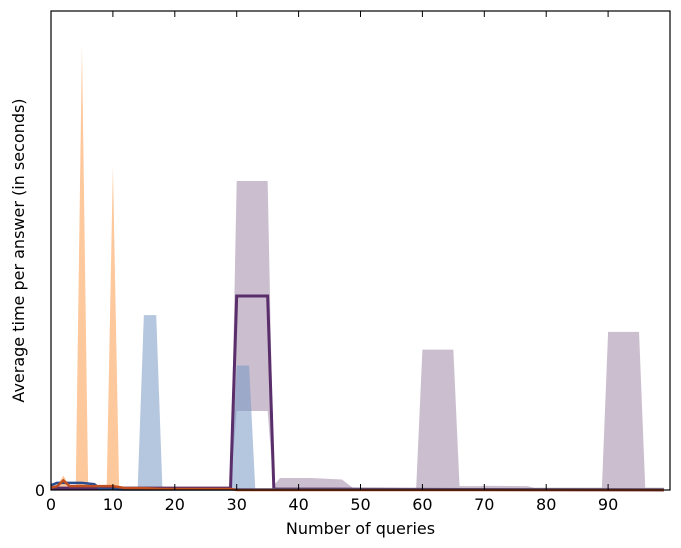 This screenshot has height=548, width=681. Describe the element at coordinates (484, 504) in the screenshot. I see `x-tick-label: 70` at that location.